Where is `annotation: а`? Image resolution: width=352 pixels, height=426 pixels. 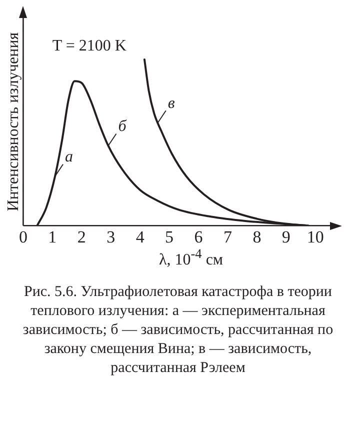 annotation: а is located at coordinates (69, 157).